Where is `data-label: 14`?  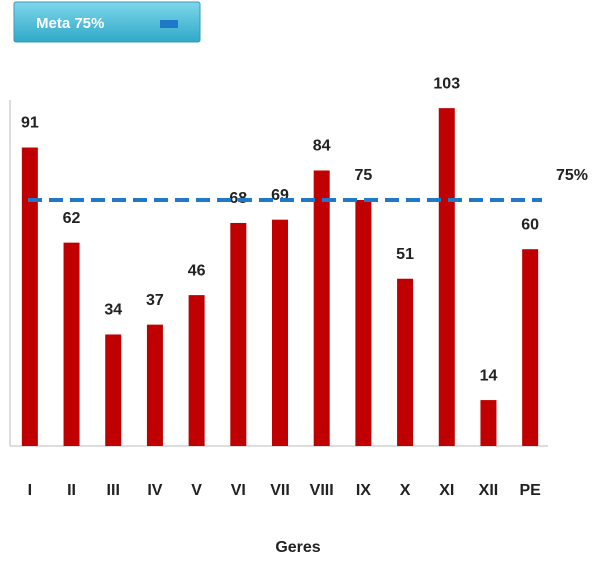 data-label: 14 is located at coordinates (489, 375).